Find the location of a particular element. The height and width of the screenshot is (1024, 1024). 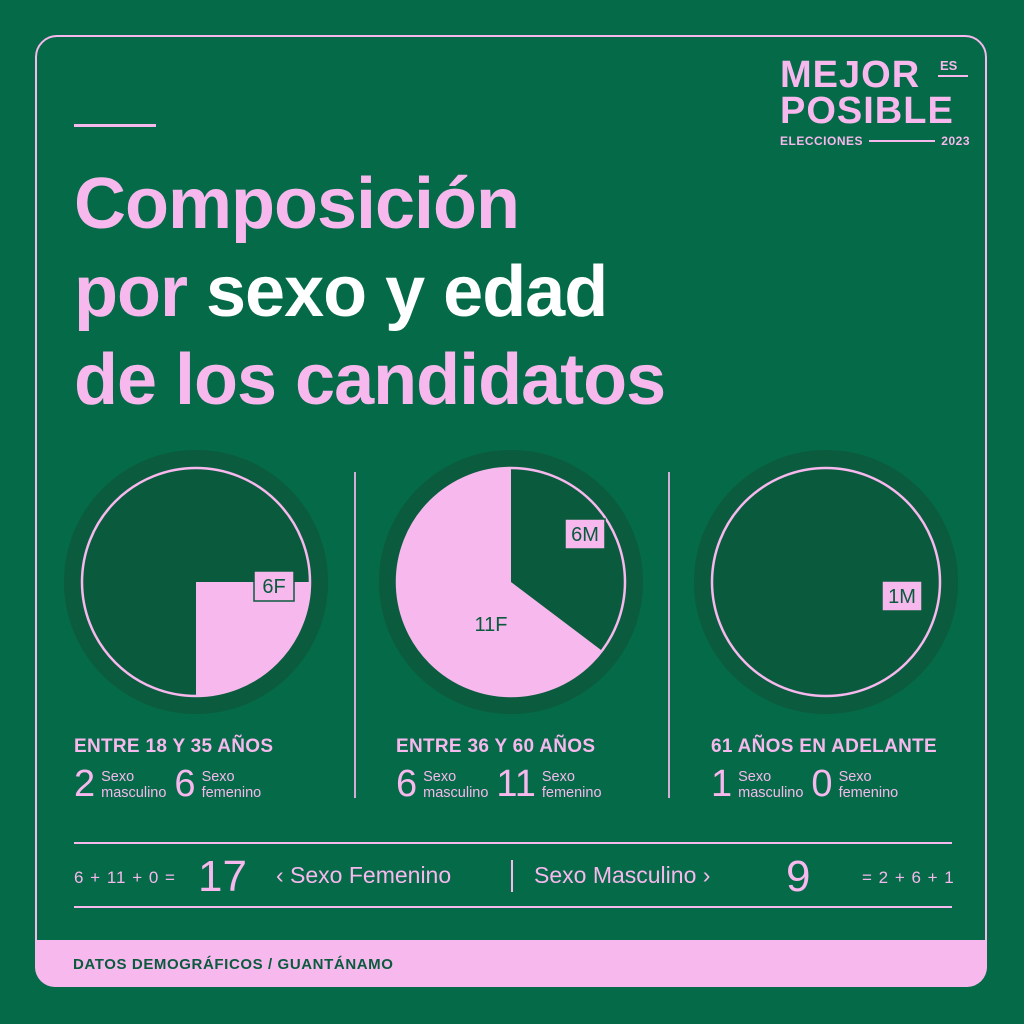

female-total-label: ‹ Sexo Femenino is located at coordinates (364, 875).